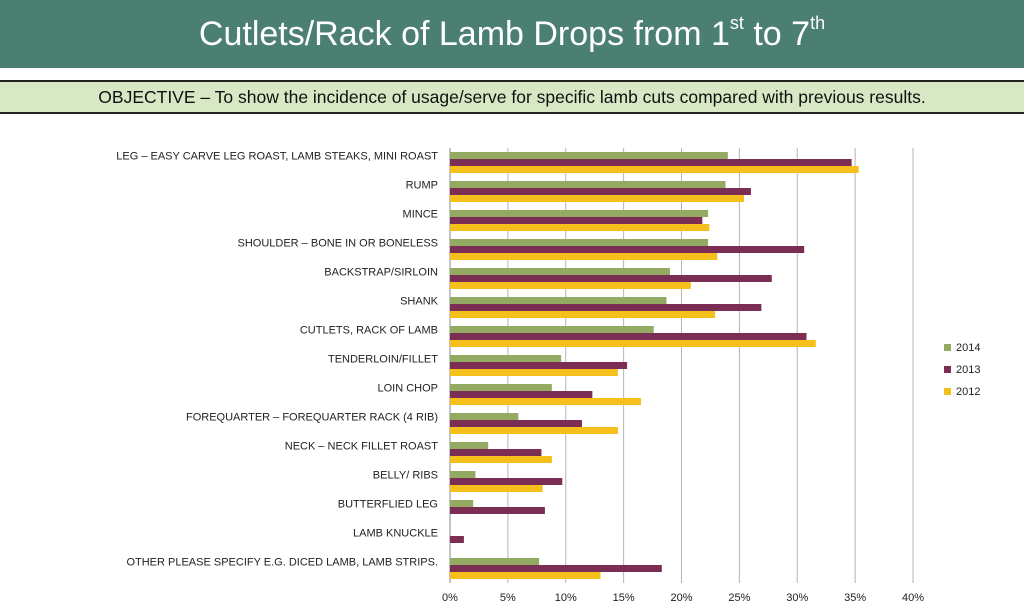 The image size is (1024, 608). Describe the element at coordinates (508, 598) in the screenshot. I see `x-tick-label: 5%` at that location.